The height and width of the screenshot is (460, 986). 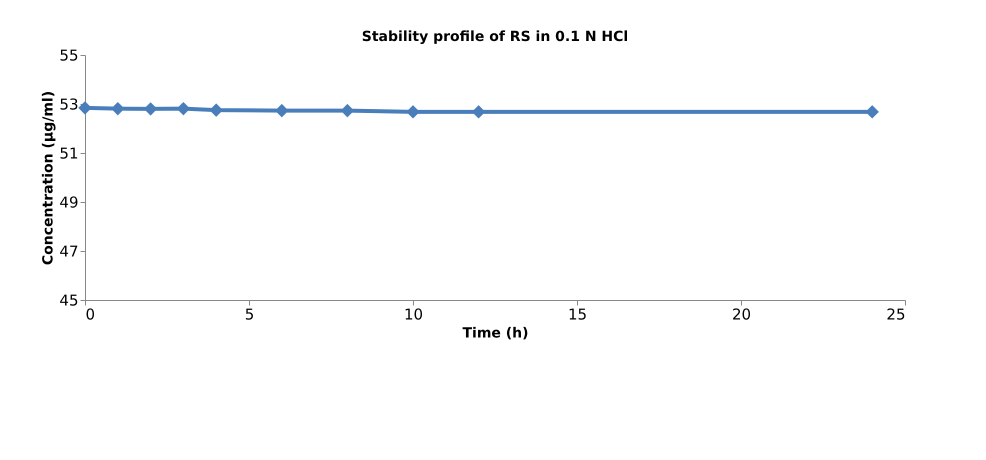 What do you see at coordinates (68, 203) in the screenshot?
I see `y-tick-label: 49` at bounding box center [68, 203].